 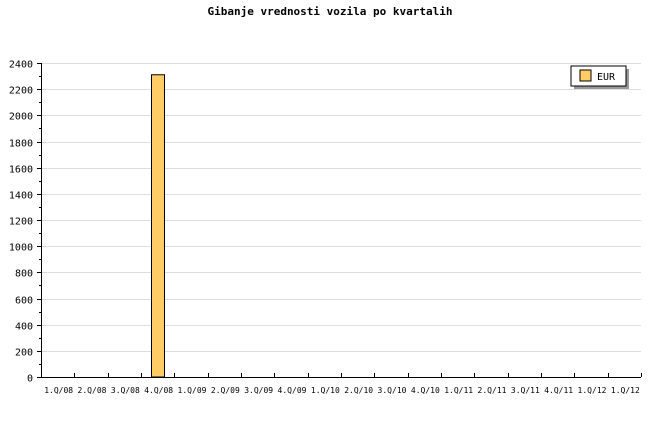 I want to click on chart-title: Gibanje vrednosti vozila po kvartalih, so click(x=329, y=11).